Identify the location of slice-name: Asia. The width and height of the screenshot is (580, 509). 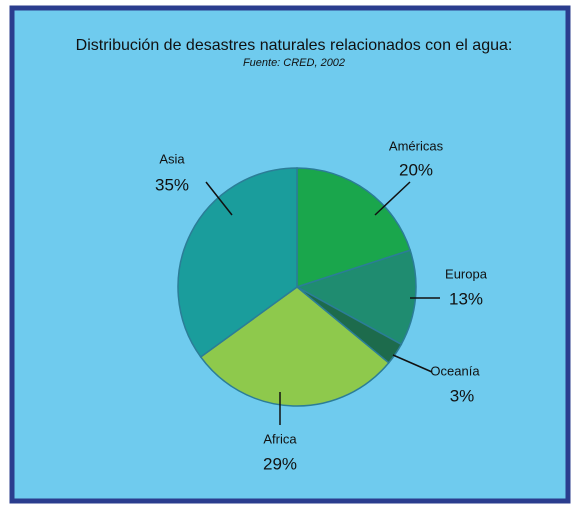
(172, 158).